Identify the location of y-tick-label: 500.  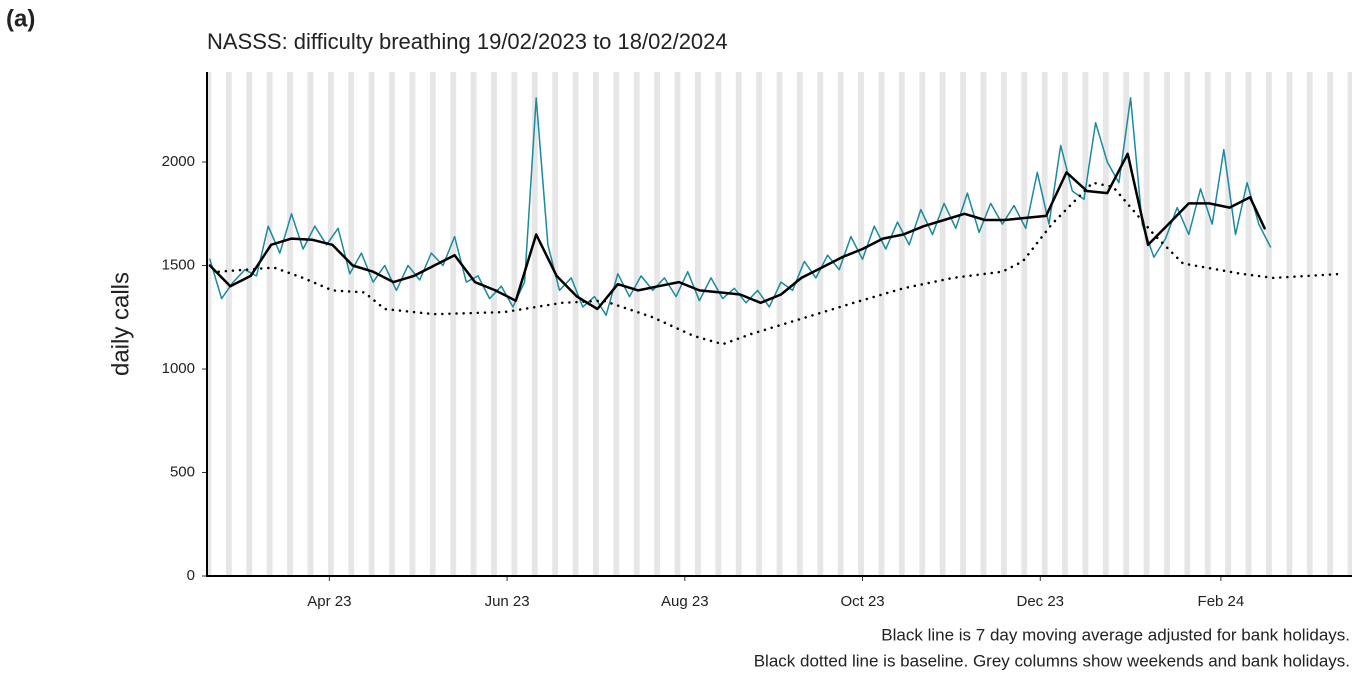
(182, 471).